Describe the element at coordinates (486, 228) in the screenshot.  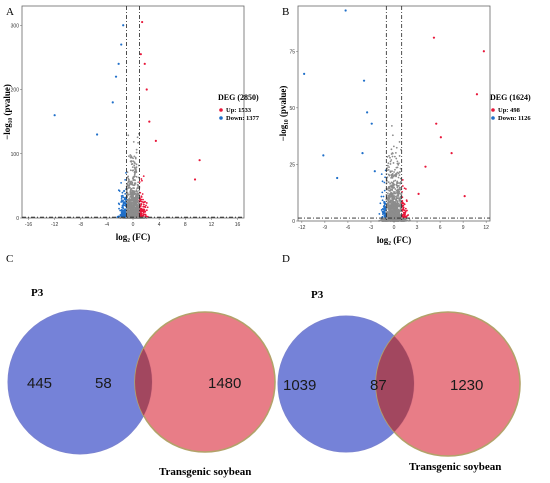
I see `x-tick-label: 12` at that location.